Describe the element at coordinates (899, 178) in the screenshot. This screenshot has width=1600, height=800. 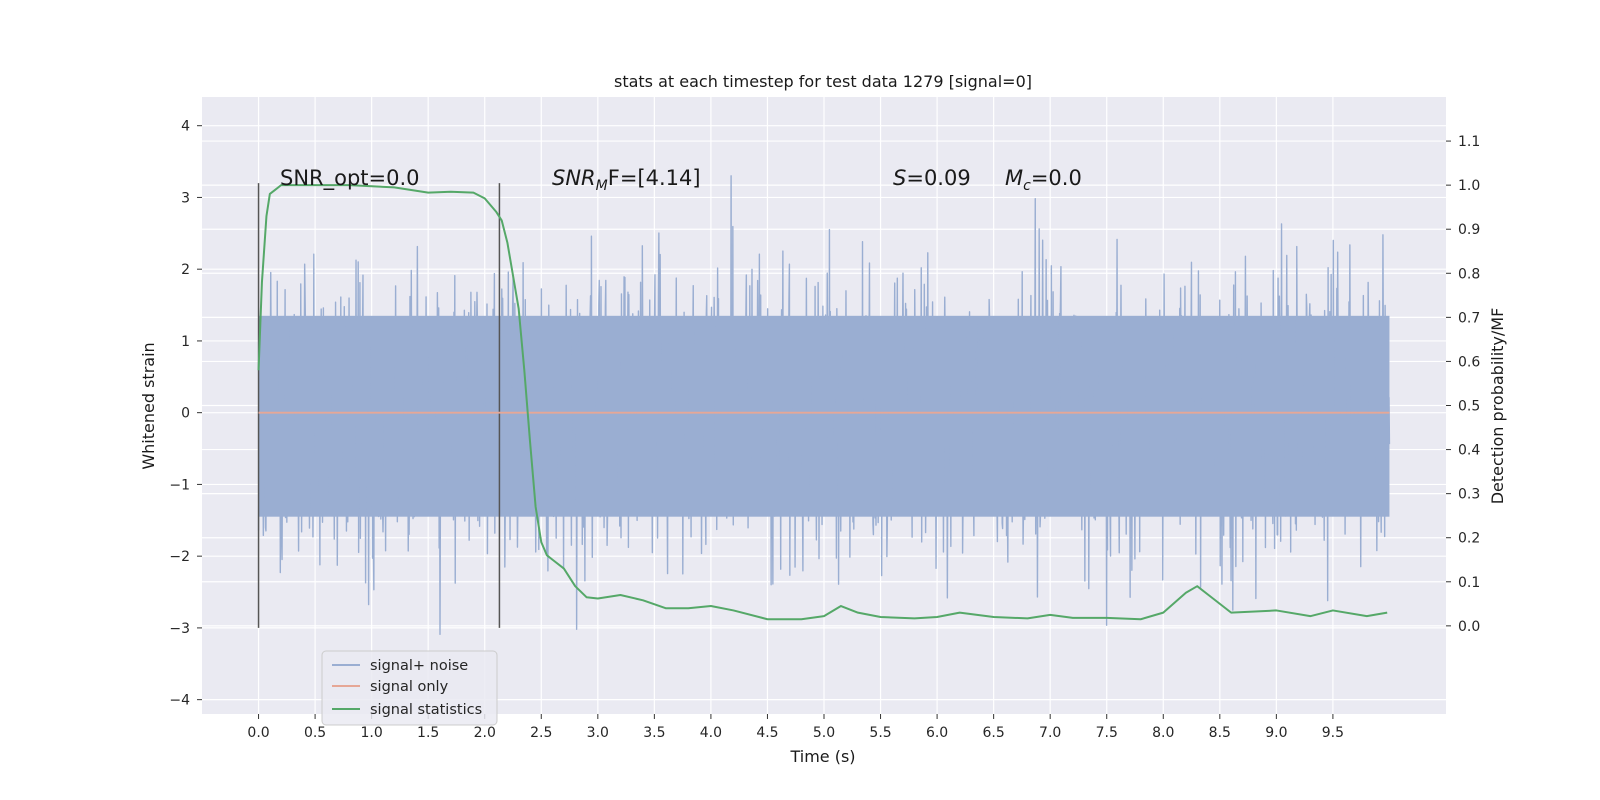
I see `s-symbol: S` at that location.